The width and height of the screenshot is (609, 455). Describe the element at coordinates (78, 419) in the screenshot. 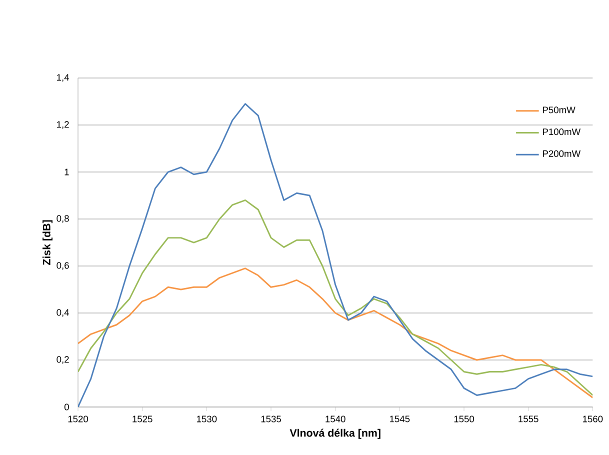

I see `x-tick-label: 1520` at that location.